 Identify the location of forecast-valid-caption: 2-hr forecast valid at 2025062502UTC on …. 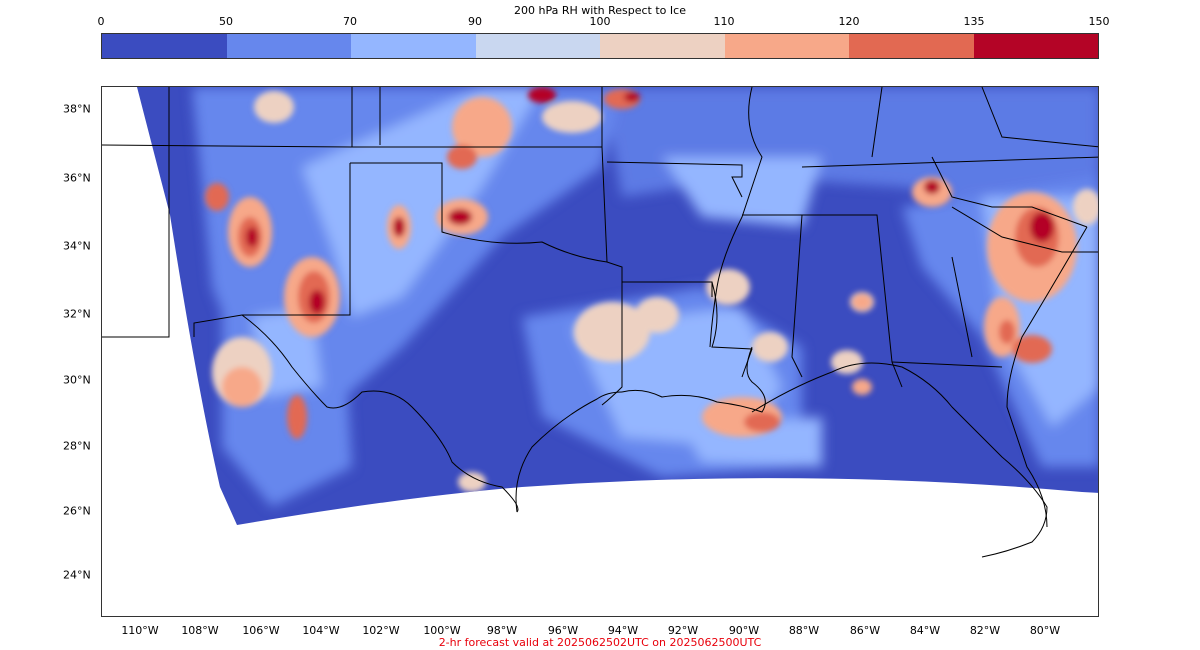
(600, 642).